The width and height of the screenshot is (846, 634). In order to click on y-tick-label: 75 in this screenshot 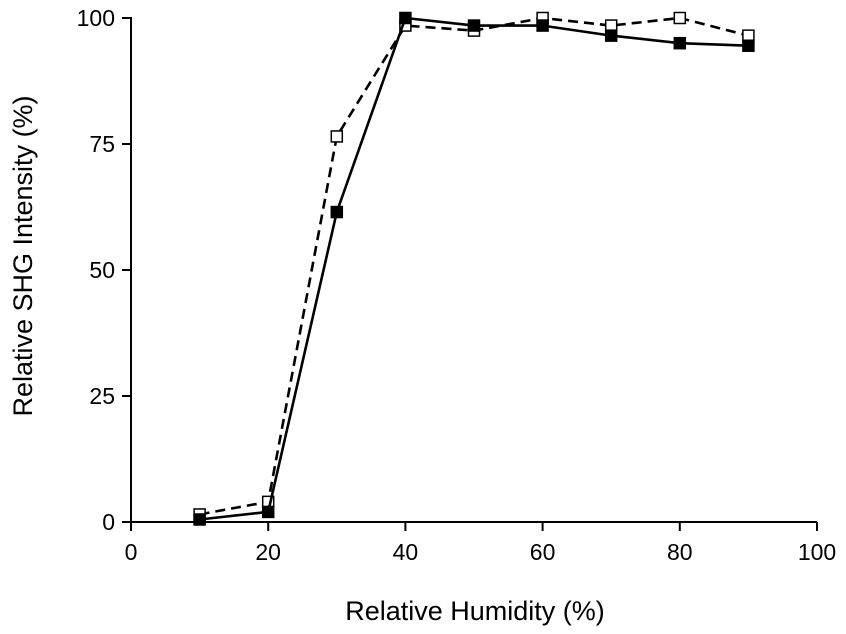, I will do `click(102, 144)`.